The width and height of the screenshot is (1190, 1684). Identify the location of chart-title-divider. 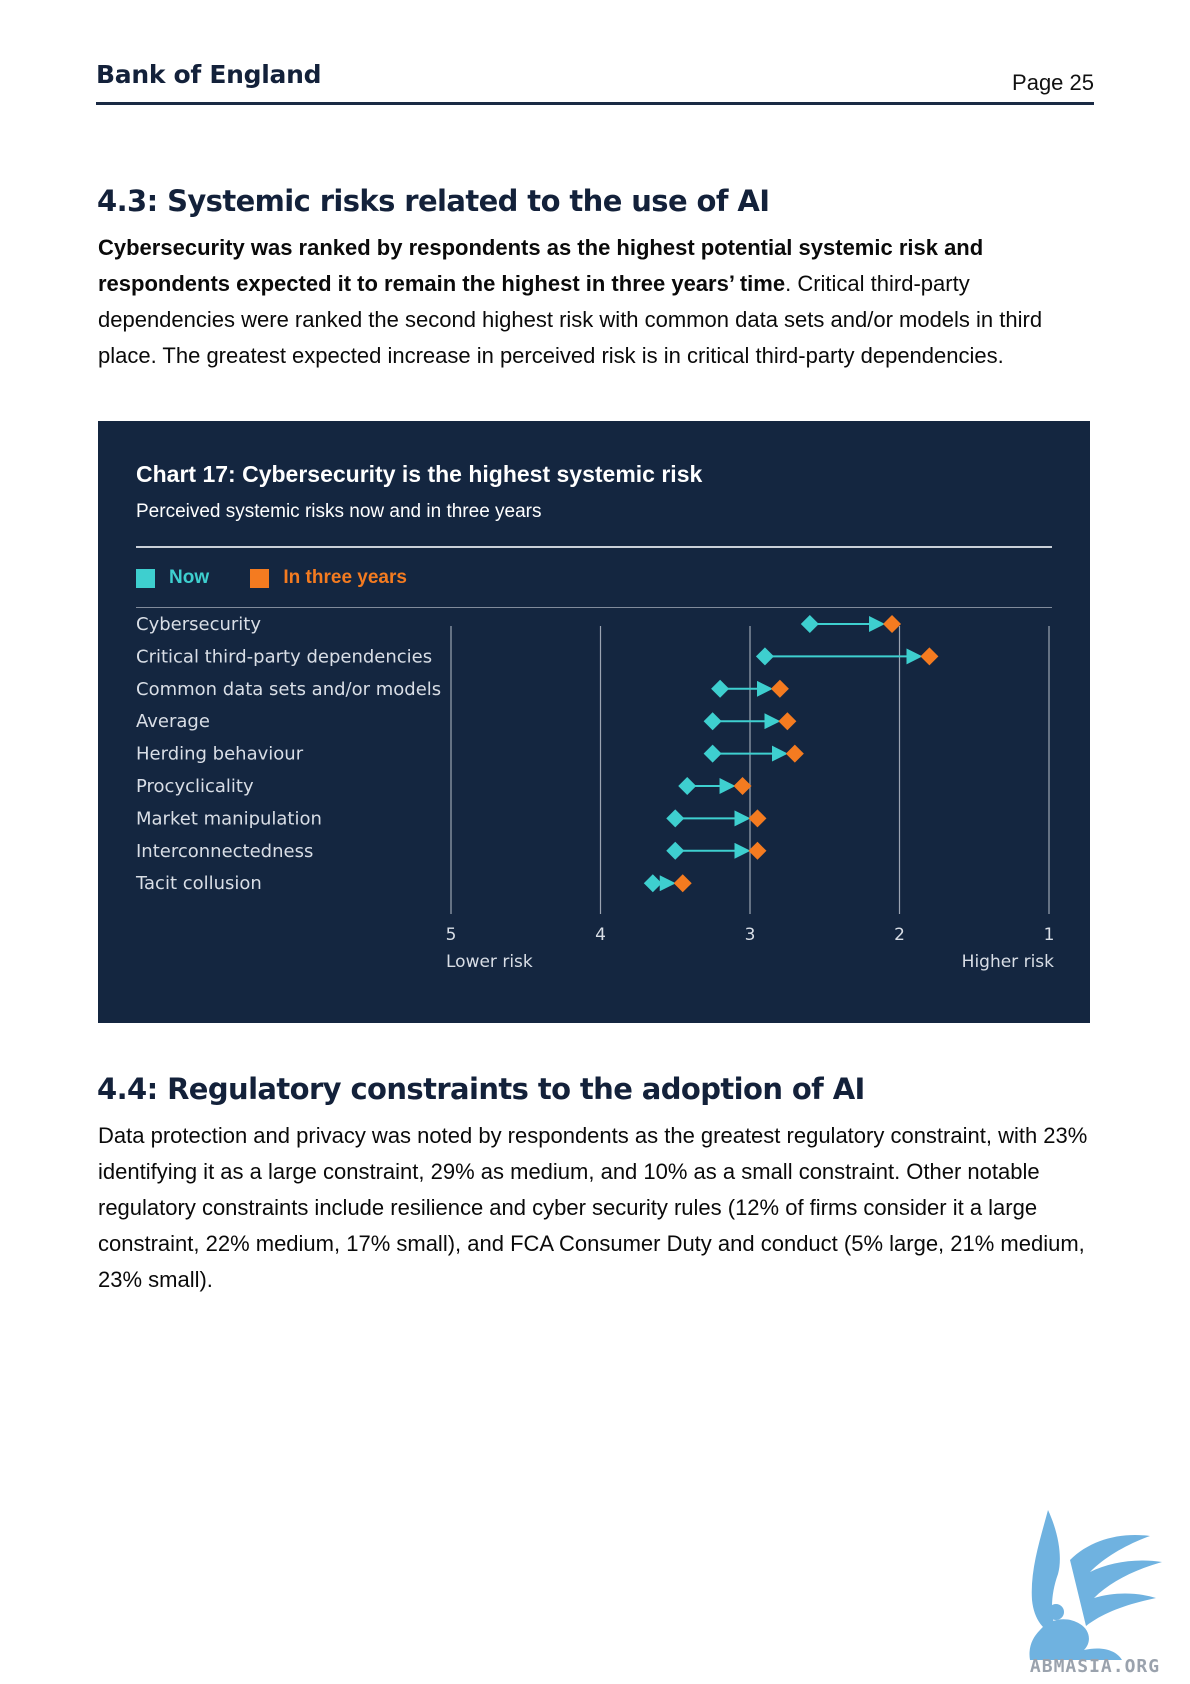
(594, 547).